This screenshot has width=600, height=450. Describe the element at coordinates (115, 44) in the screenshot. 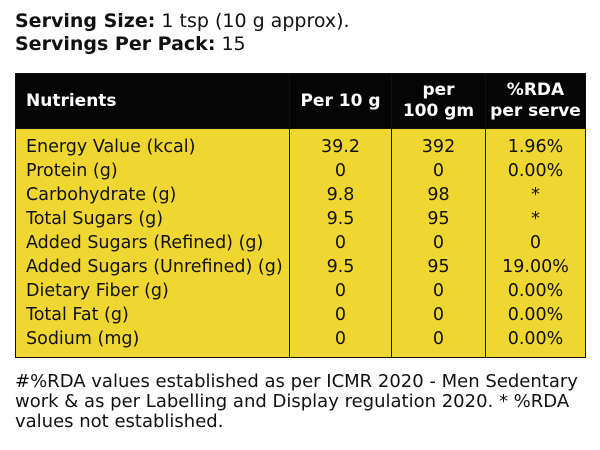

I see `servings-per-pack-label: Servings Per Pack:` at that location.